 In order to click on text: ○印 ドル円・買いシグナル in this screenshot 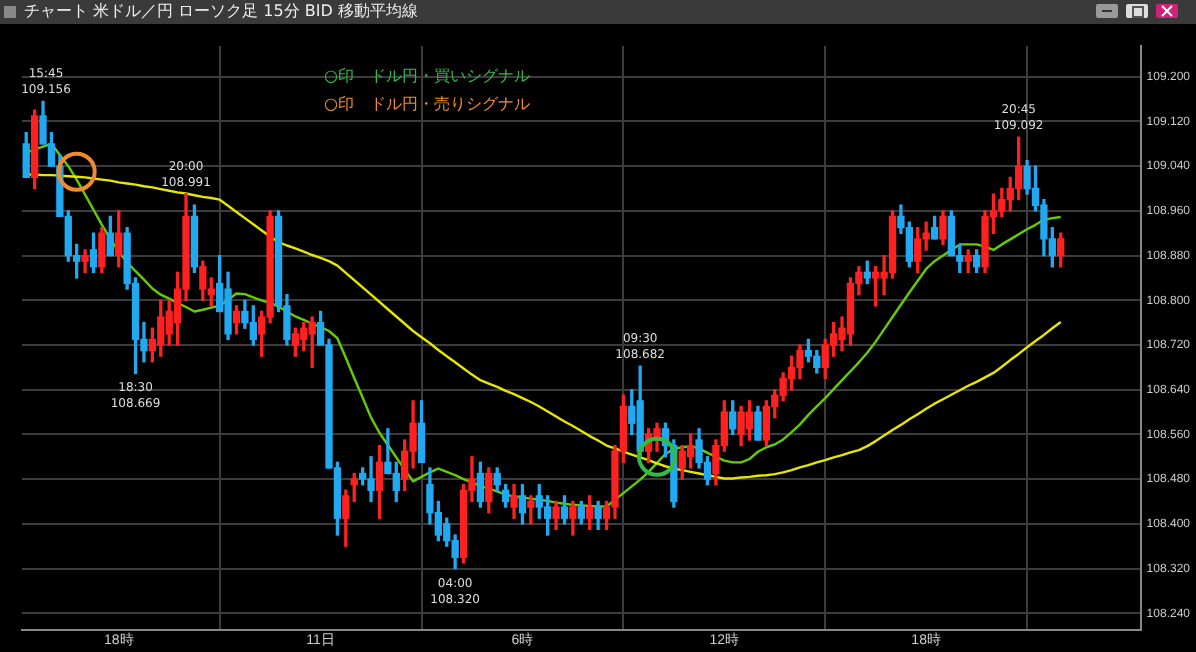, I will do `click(427, 76)`.